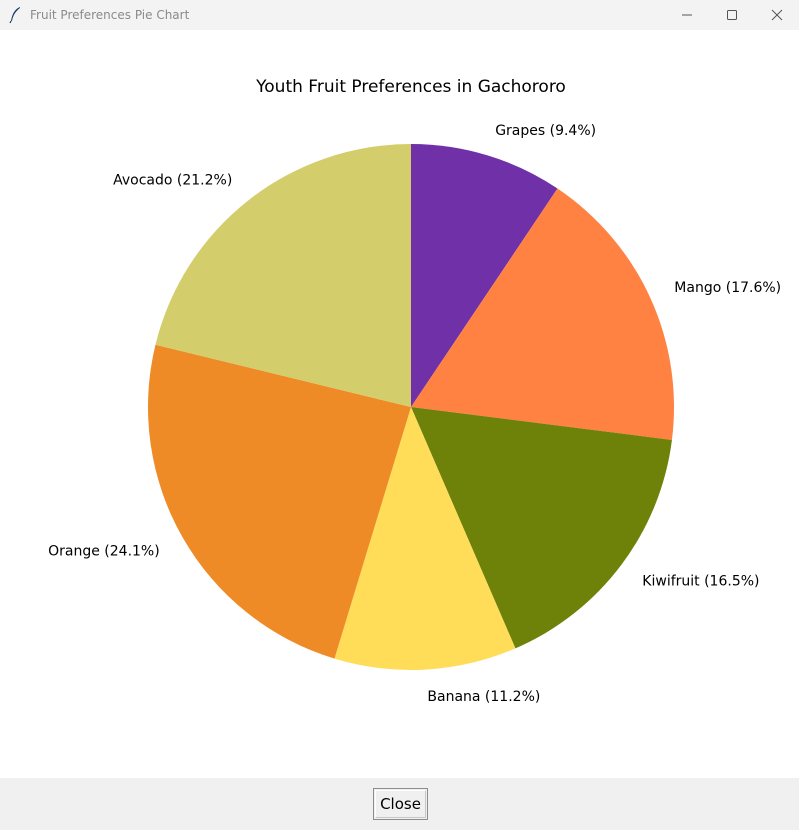 The height and width of the screenshot is (830, 799). I want to click on minimize-button, so click(687, 15).